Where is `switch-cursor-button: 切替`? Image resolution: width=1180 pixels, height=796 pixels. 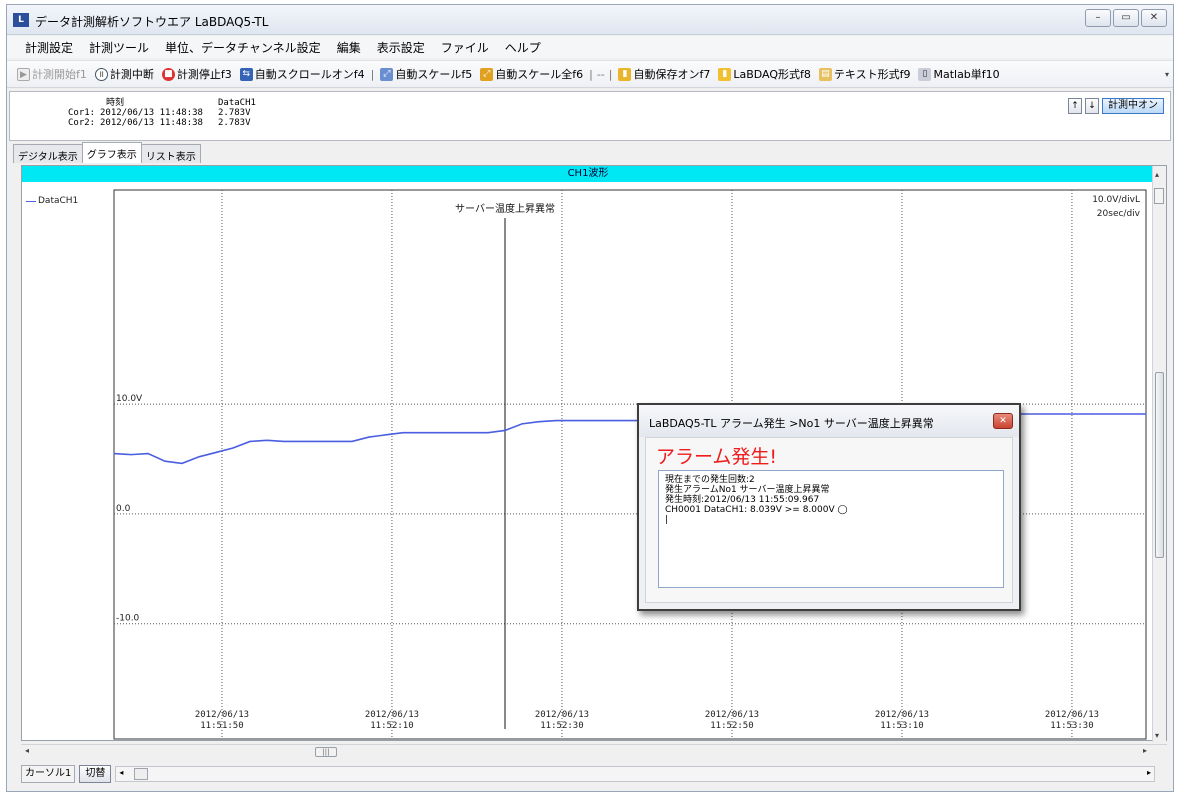 switch-cursor-button: 切替 is located at coordinates (95, 774).